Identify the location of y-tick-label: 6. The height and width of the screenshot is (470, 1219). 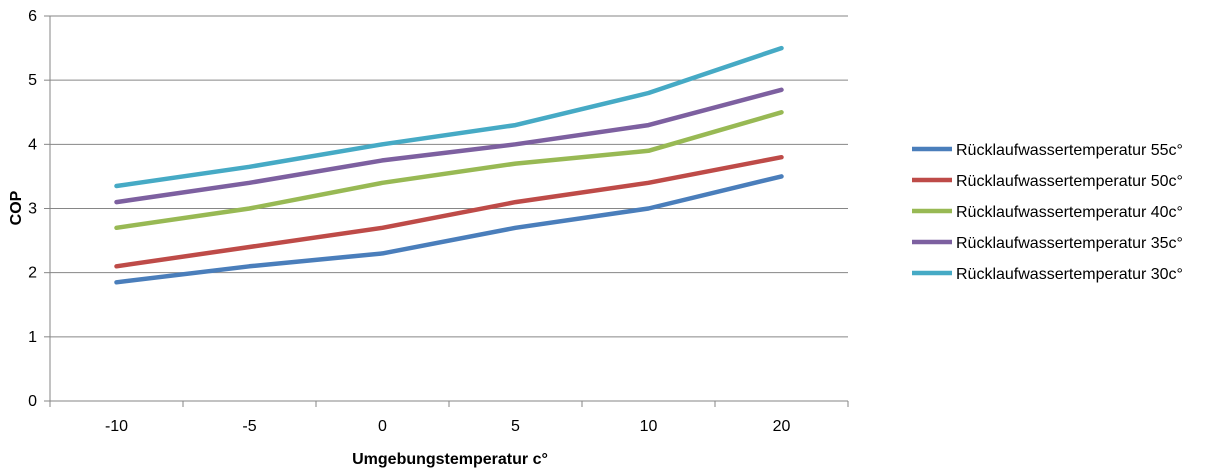
(32, 16).